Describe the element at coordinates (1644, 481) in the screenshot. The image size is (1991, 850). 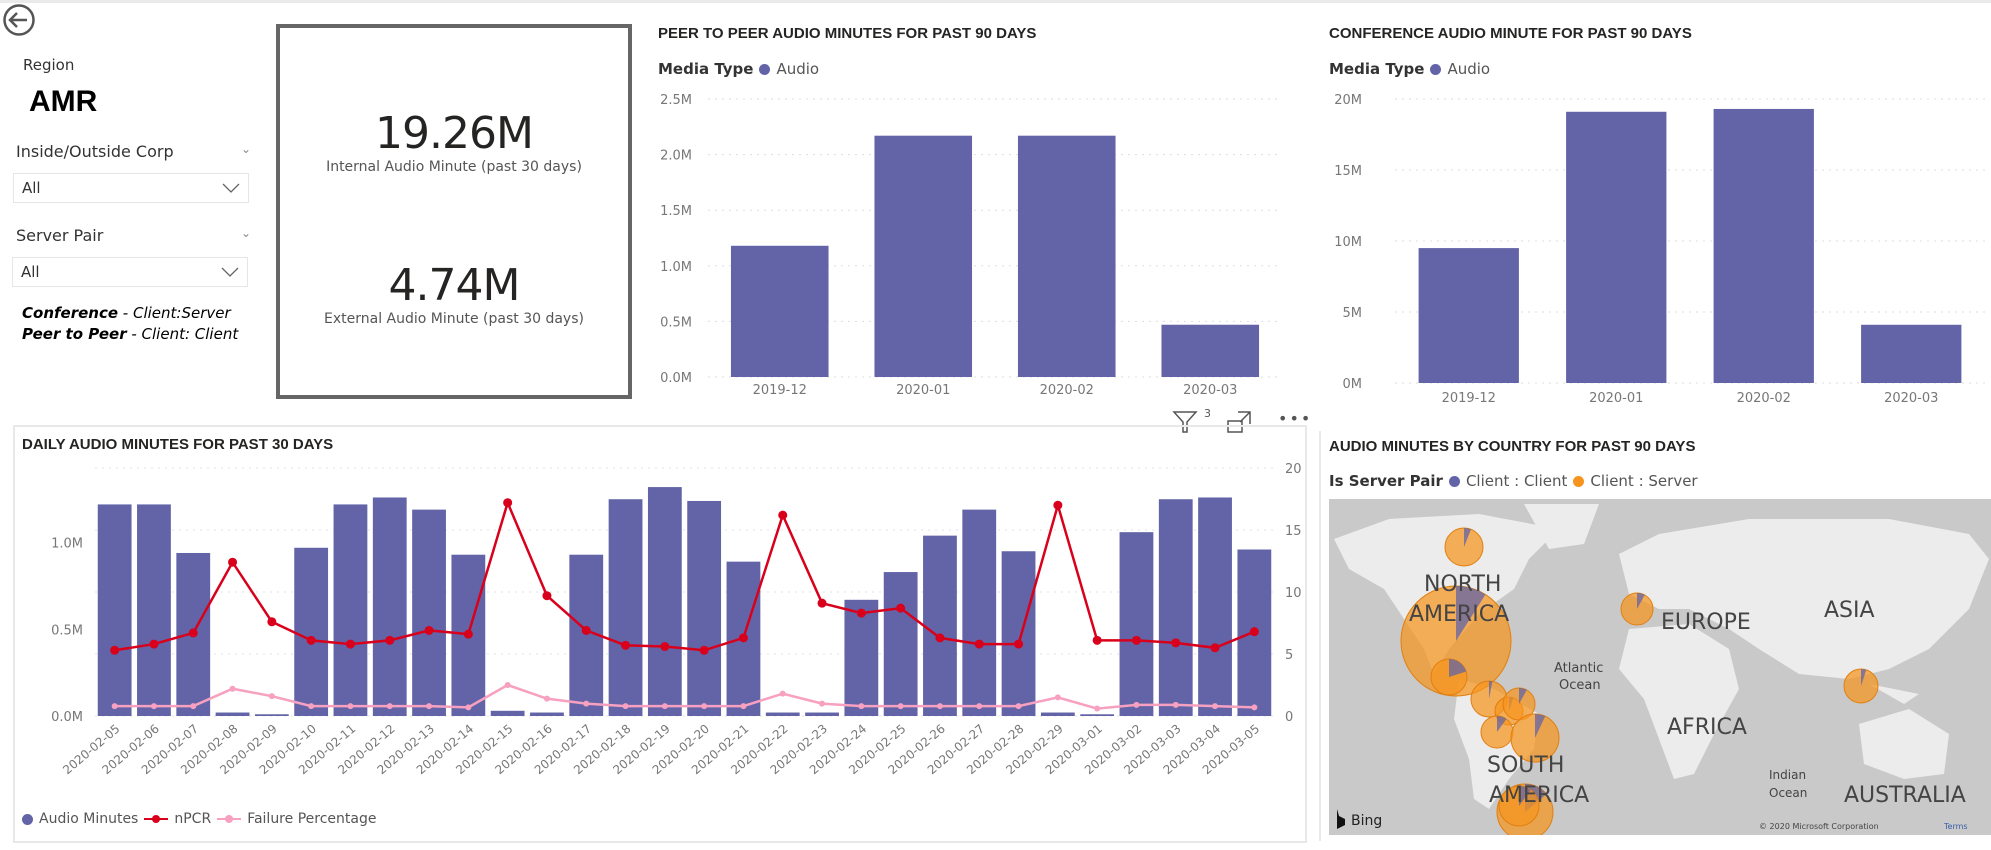
I see `legend-item-client-server: Client : Server` at that location.